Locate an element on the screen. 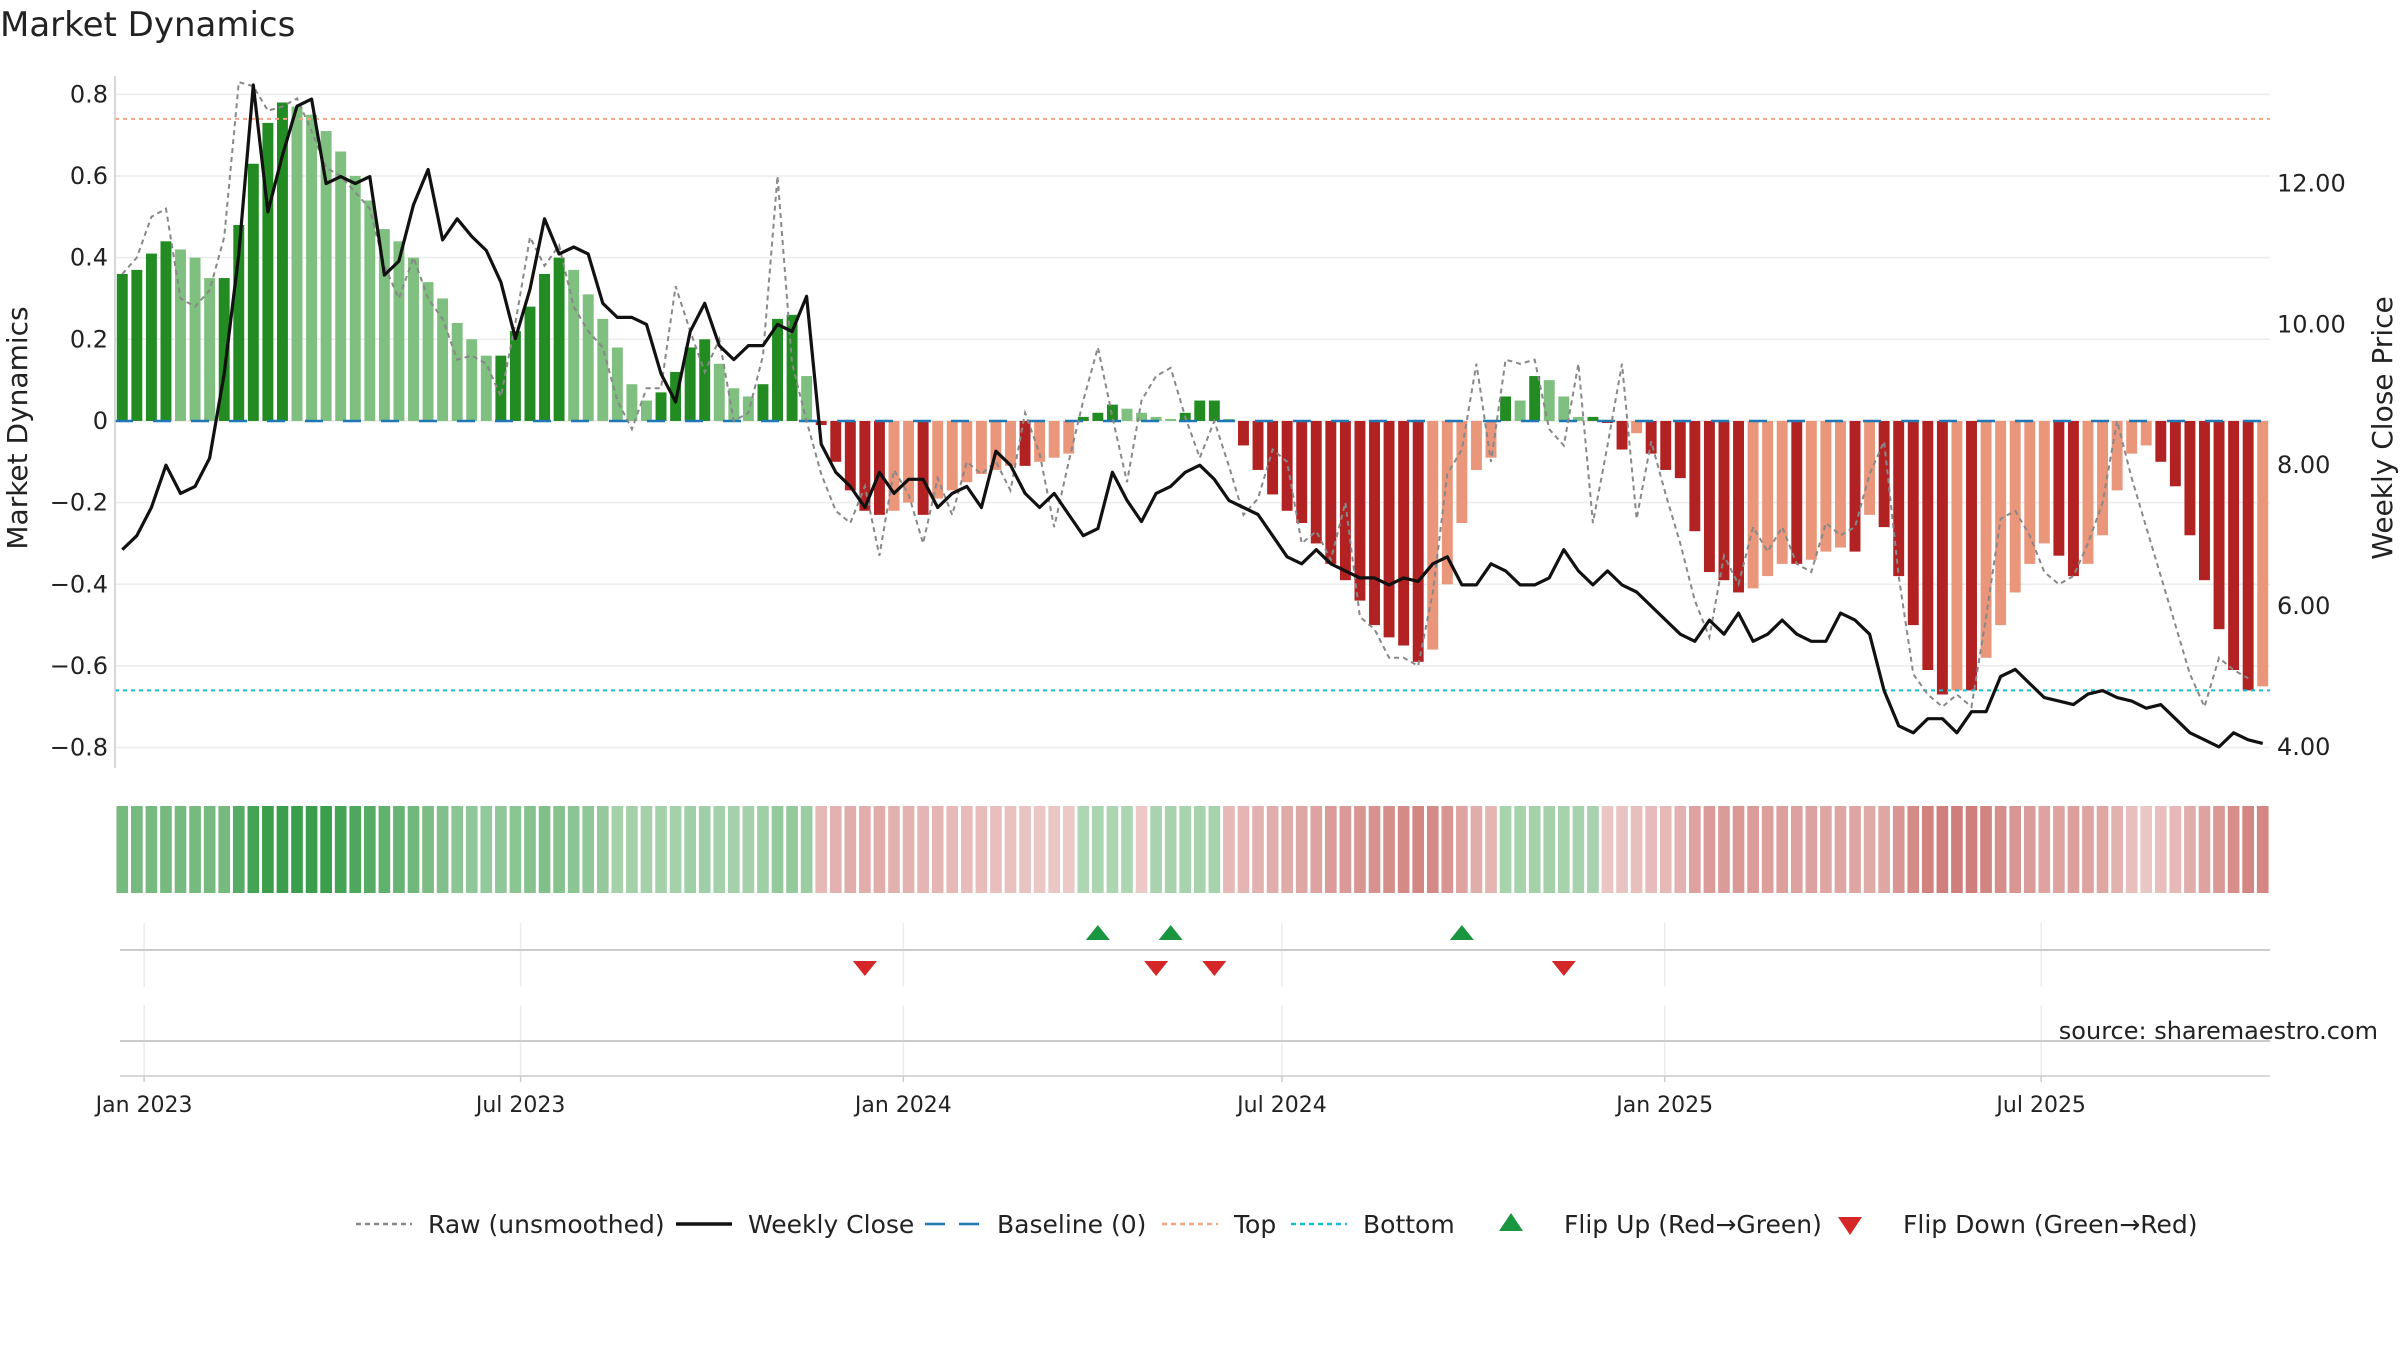 The image size is (2400, 1350). left-tick-label: −0.4 is located at coordinates (79, 584).